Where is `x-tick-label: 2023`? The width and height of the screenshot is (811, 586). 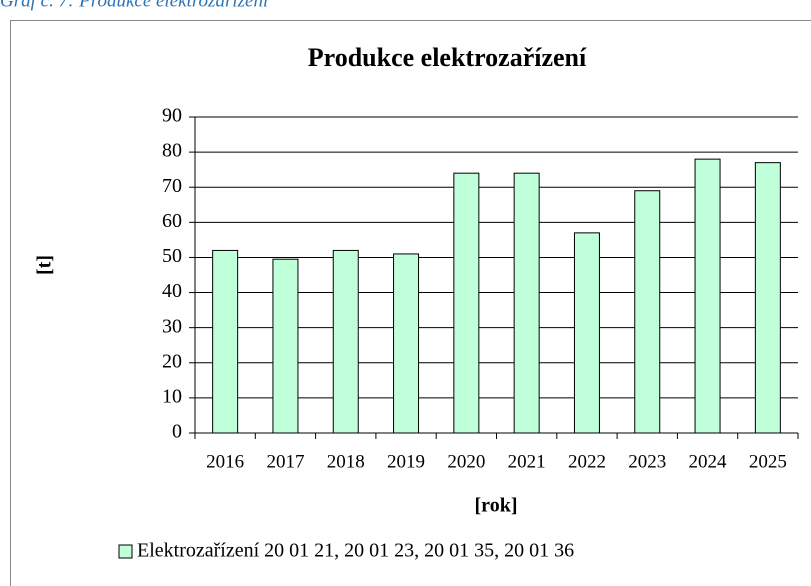 x-tick-label: 2023 is located at coordinates (647, 461).